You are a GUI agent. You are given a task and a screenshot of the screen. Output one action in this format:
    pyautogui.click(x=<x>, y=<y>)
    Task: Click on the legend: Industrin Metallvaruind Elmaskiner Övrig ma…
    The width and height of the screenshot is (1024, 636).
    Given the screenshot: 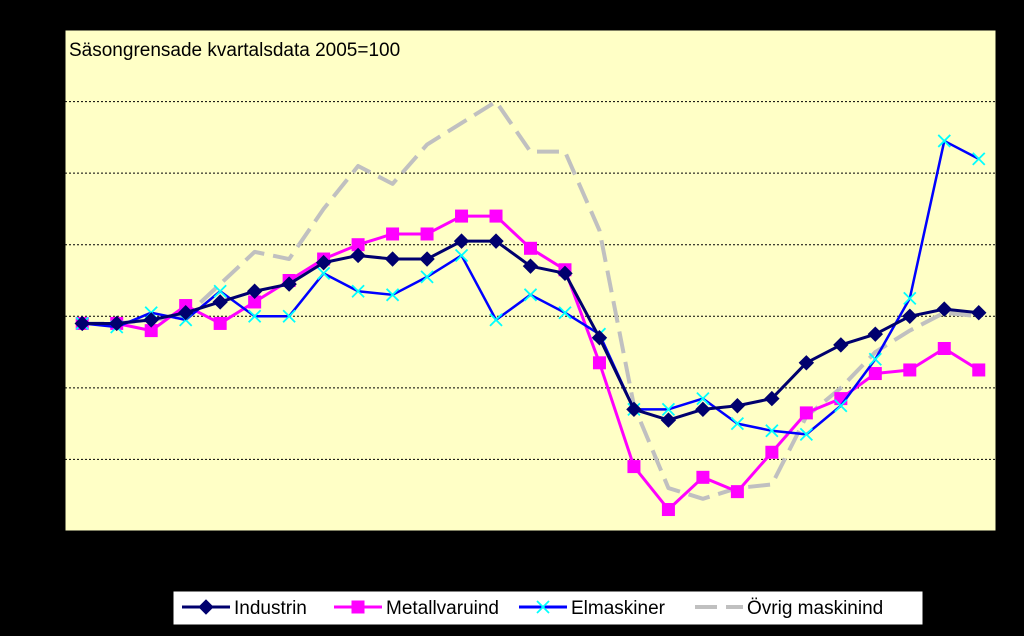 What is the action you would take?
    pyautogui.click(x=548, y=608)
    